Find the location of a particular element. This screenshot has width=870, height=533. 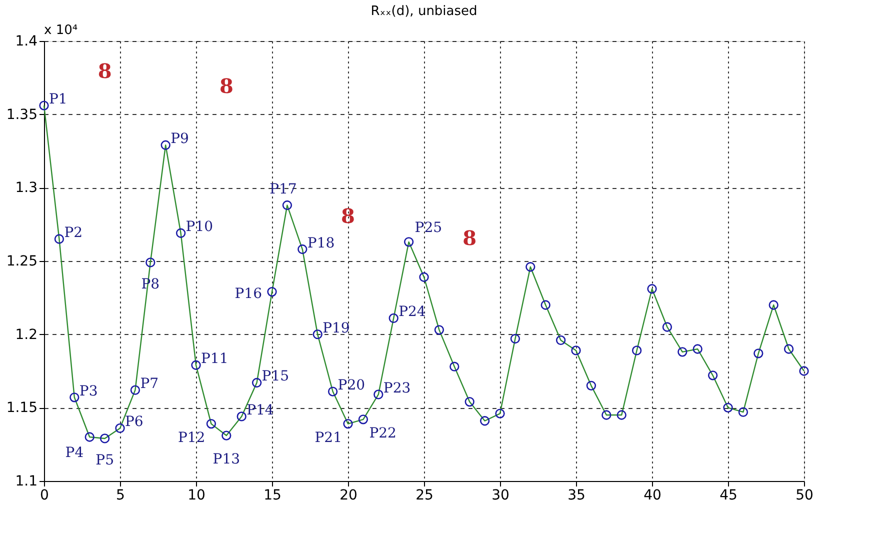

x-tick-label: 45 is located at coordinates (729, 496).